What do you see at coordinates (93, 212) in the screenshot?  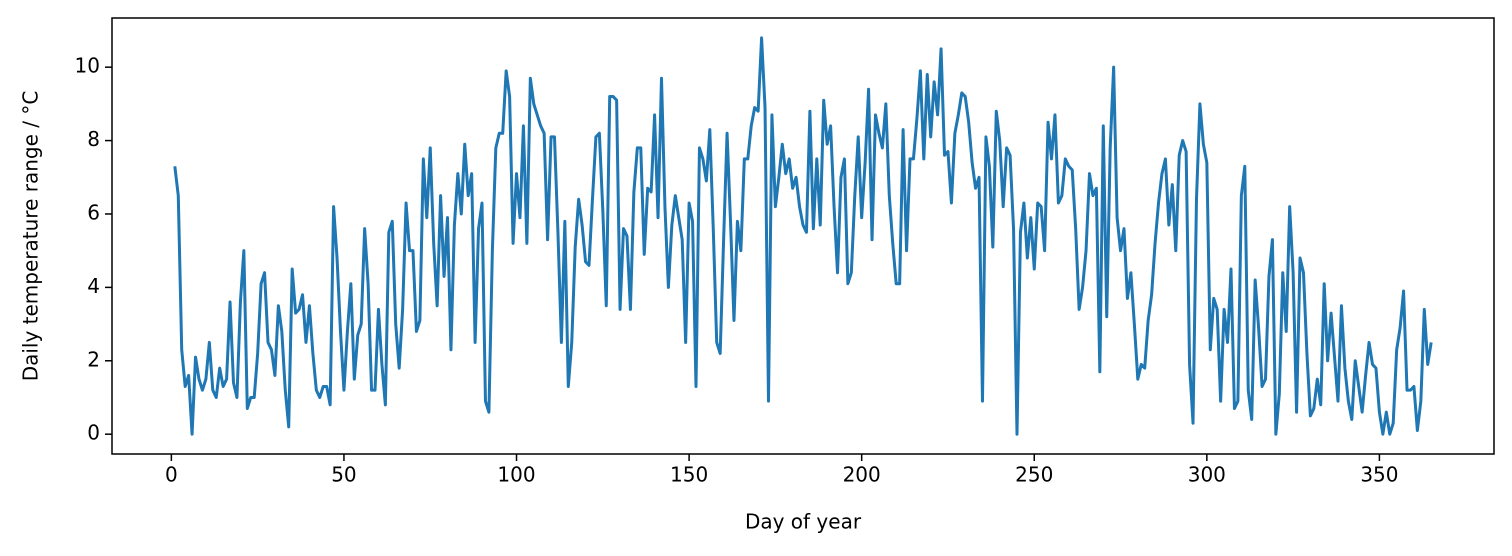 I see `y-tick-label: 6` at bounding box center [93, 212].